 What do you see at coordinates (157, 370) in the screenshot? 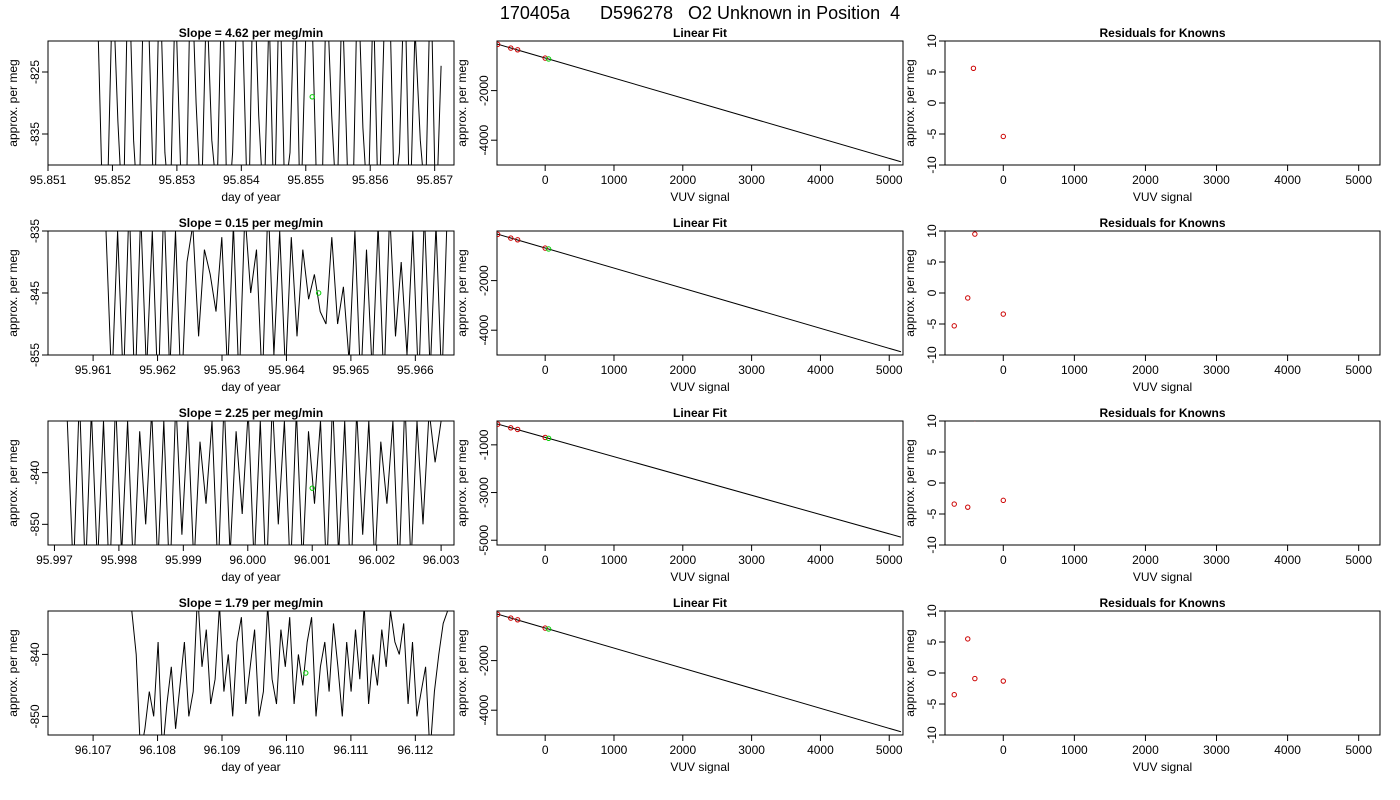
I see `x-tick-label: 95.962` at bounding box center [157, 370].